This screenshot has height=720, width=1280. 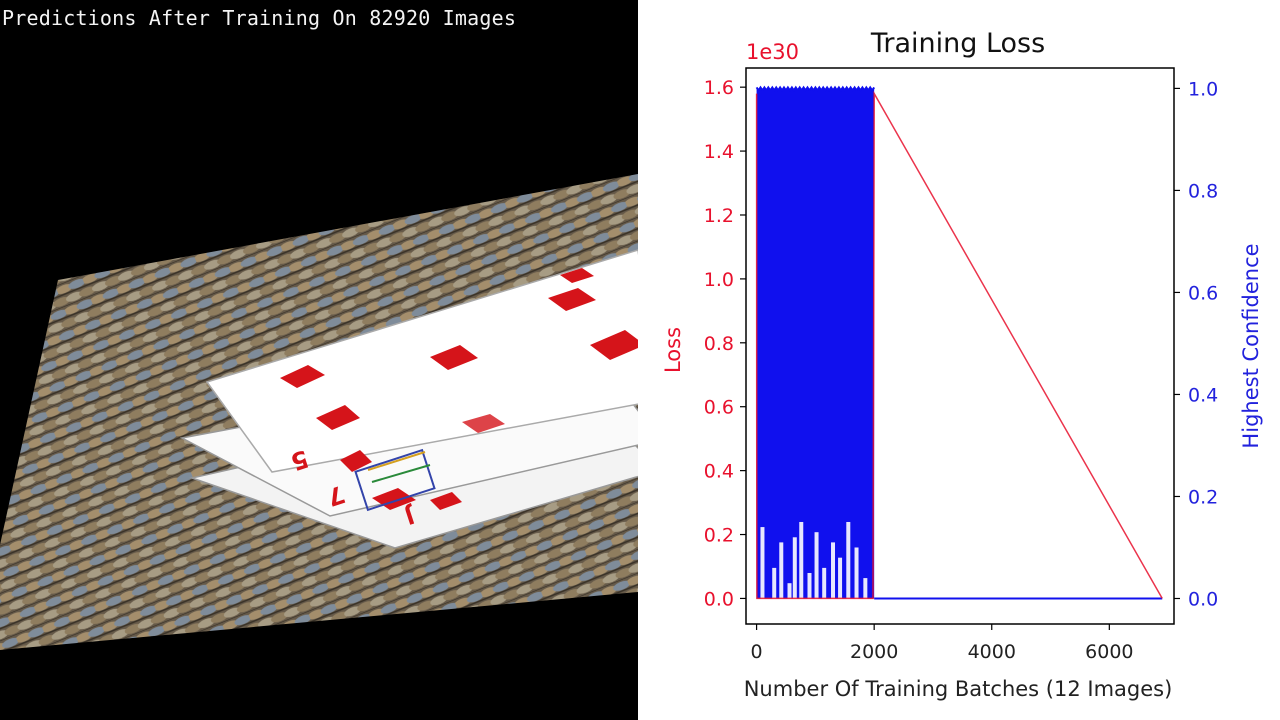 I want to click on playing-cards: 5 7 J, so click(x=408, y=399).